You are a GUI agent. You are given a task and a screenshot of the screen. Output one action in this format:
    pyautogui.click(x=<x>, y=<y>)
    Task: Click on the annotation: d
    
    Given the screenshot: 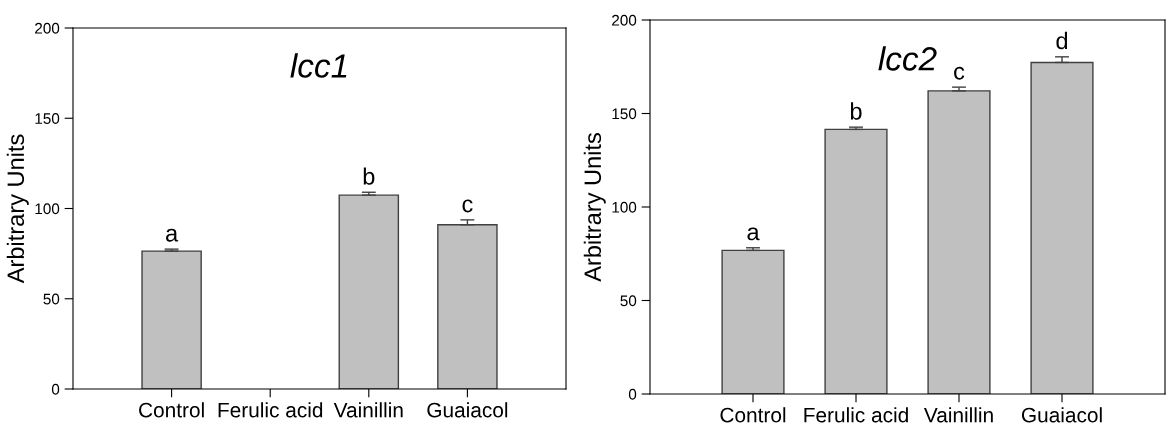 What is the action you would take?
    pyautogui.click(x=1062, y=40)
    